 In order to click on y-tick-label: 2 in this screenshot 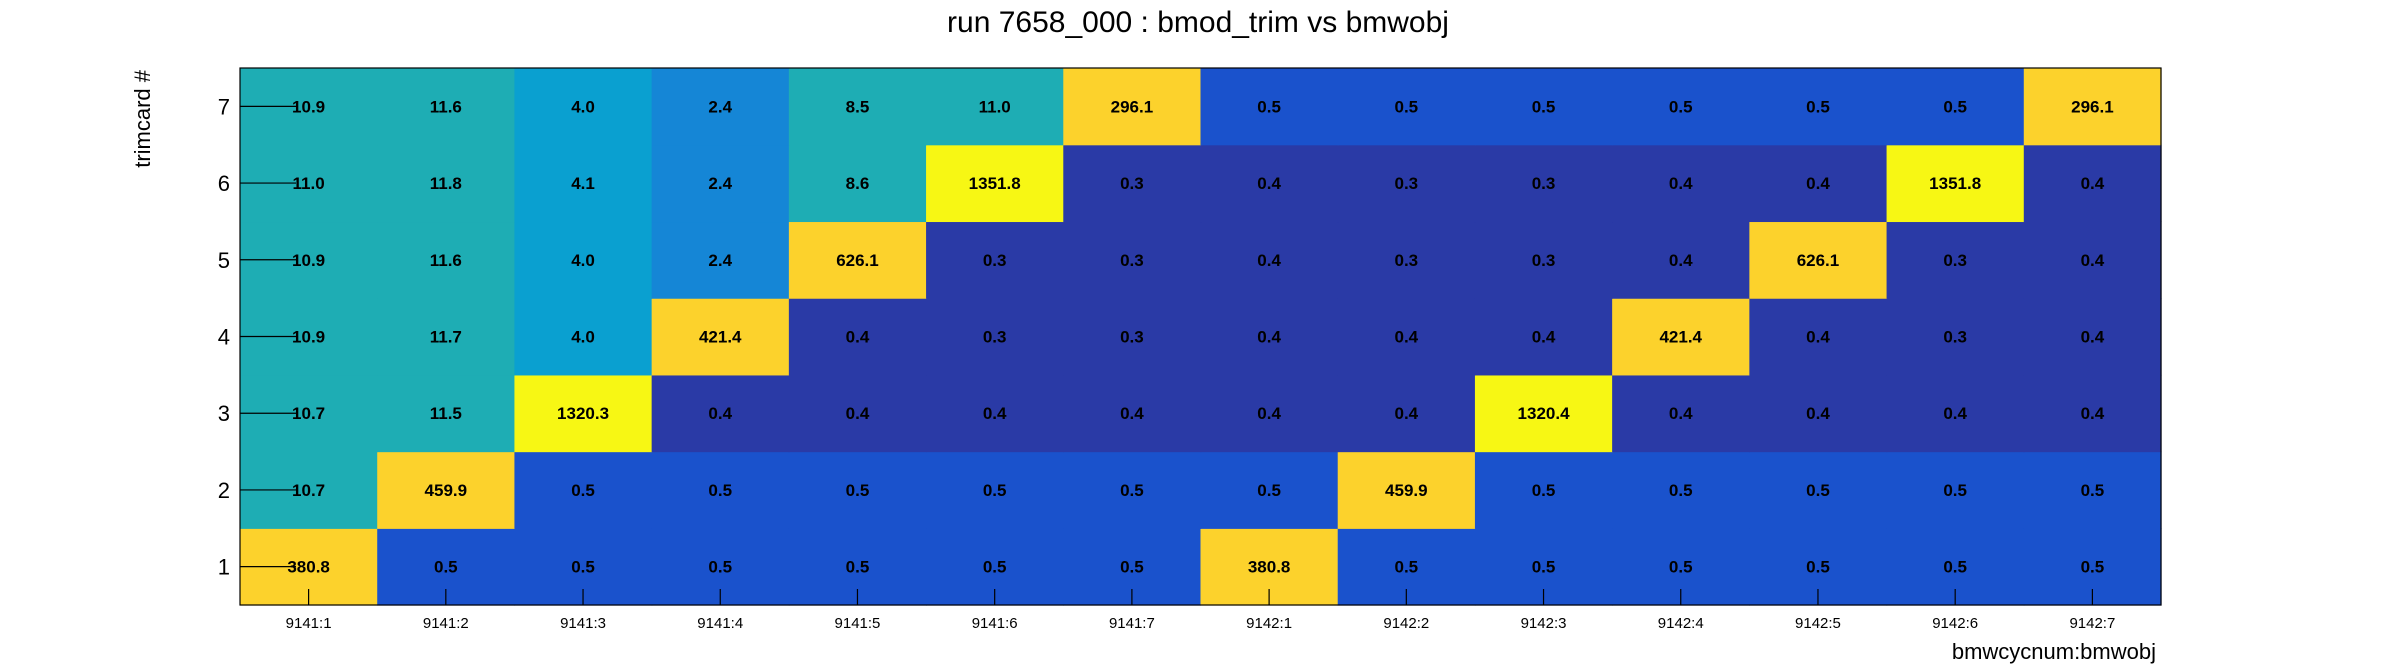, I will do `click(224, 490)`.